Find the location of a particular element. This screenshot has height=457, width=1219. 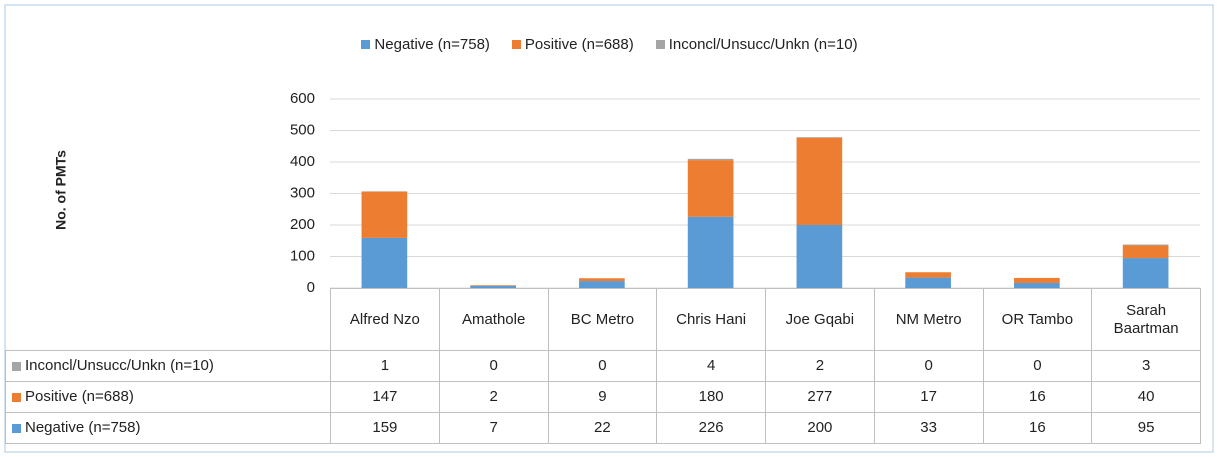

legend-label: Positive (n=688) is located at coordinates (579, 44).